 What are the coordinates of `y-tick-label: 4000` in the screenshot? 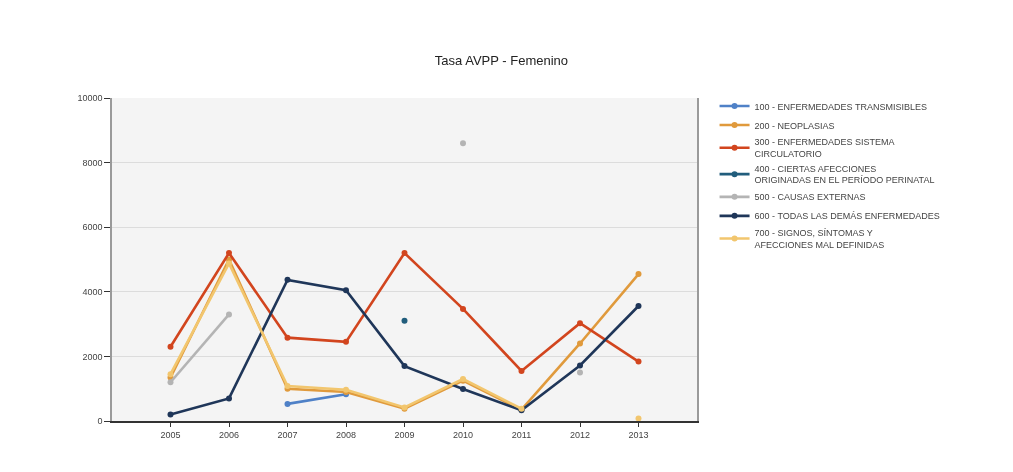 It's located at (92, 291).